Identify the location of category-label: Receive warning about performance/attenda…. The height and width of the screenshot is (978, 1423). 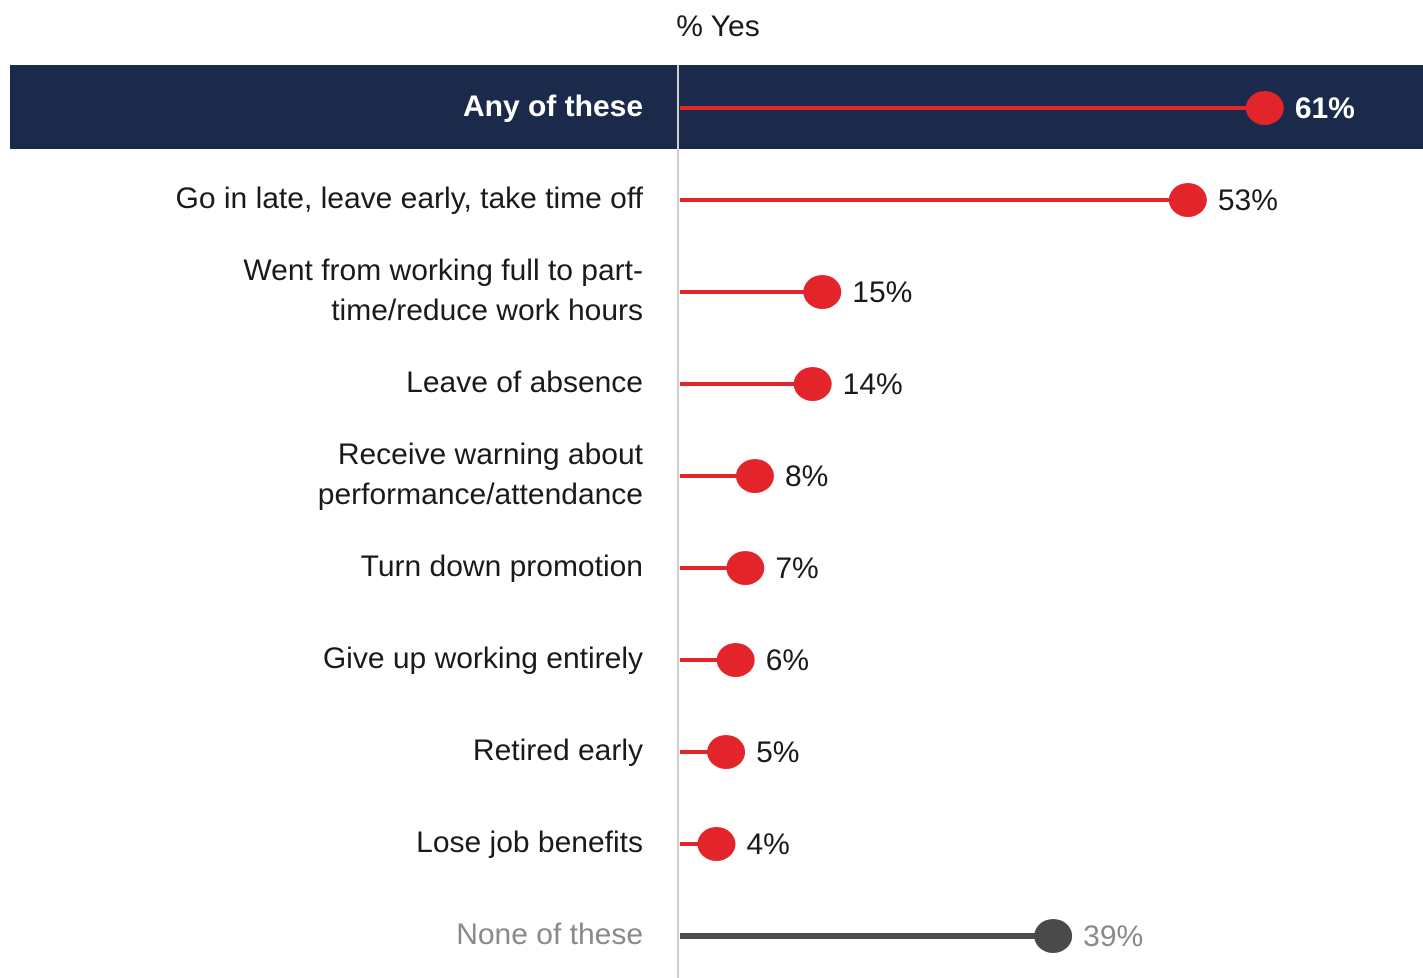
(481, 474).